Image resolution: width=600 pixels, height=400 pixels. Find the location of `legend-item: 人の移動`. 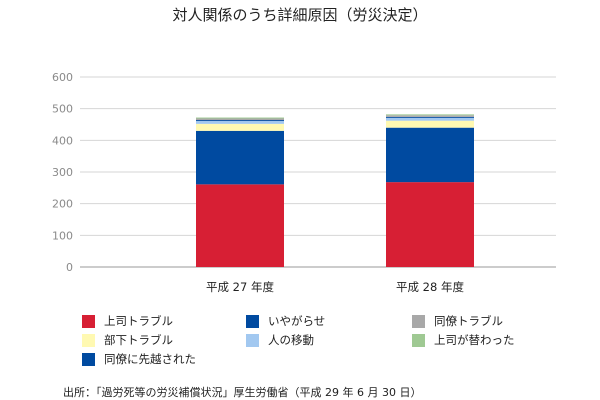

legend-item: 人の移動 is located at coordinates (280, 340).